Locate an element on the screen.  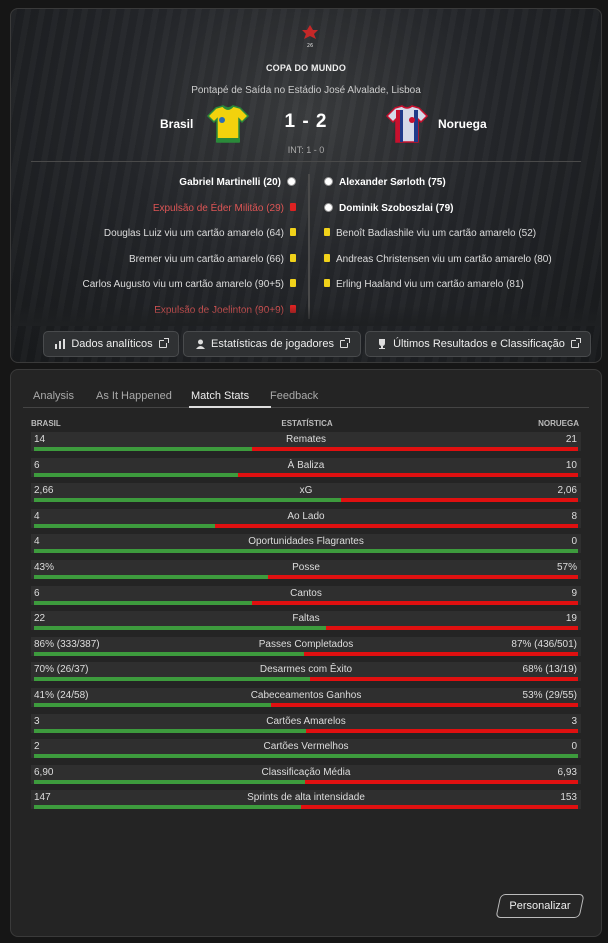
home-shirt-icon is located at coordinates (228, 124).